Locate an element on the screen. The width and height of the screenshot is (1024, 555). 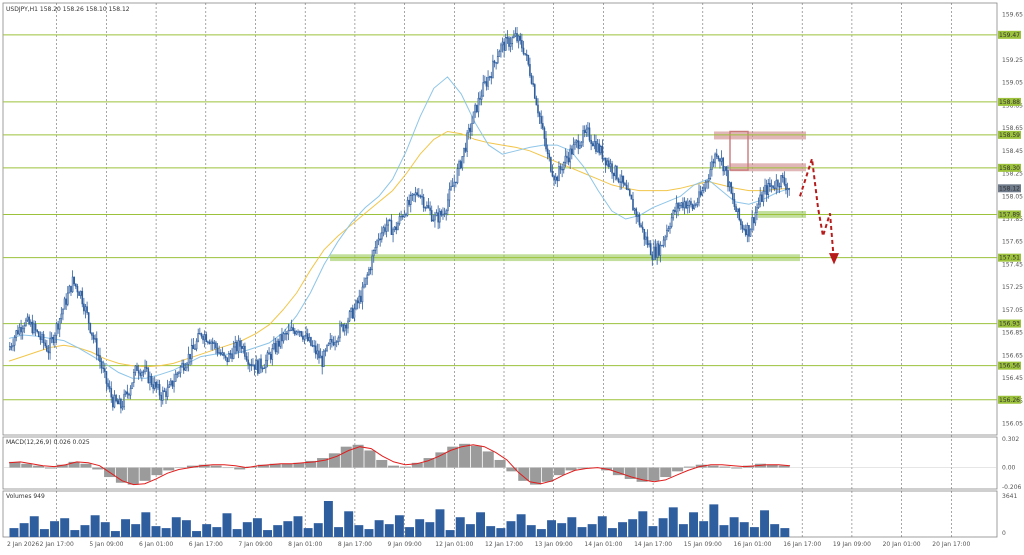
level-label: 158.30 is located at coordinates (1009, 168).